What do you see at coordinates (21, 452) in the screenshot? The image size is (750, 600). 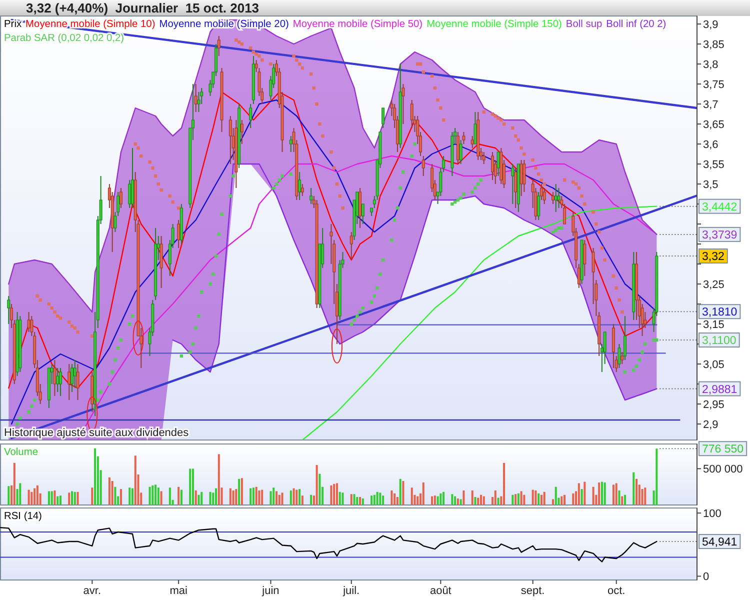 I see `series-label: Volume` at bounding box center [21, 452].